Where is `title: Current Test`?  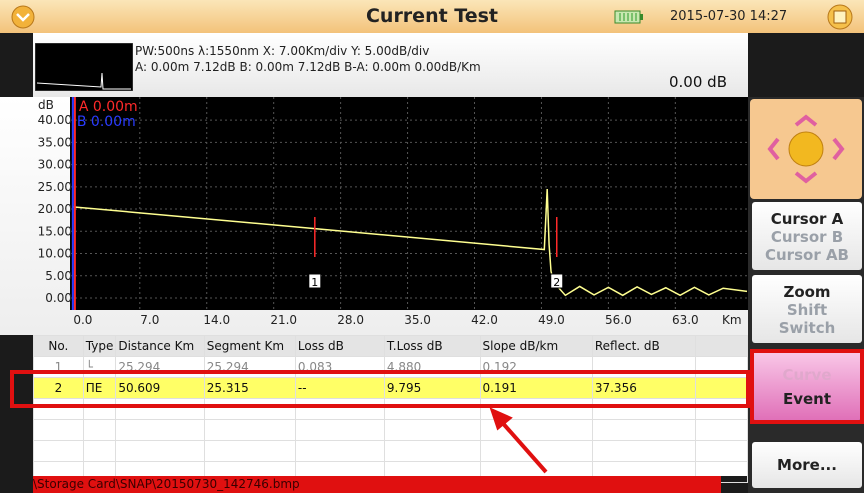
title: Current Test is located at coordinates (432, 16).